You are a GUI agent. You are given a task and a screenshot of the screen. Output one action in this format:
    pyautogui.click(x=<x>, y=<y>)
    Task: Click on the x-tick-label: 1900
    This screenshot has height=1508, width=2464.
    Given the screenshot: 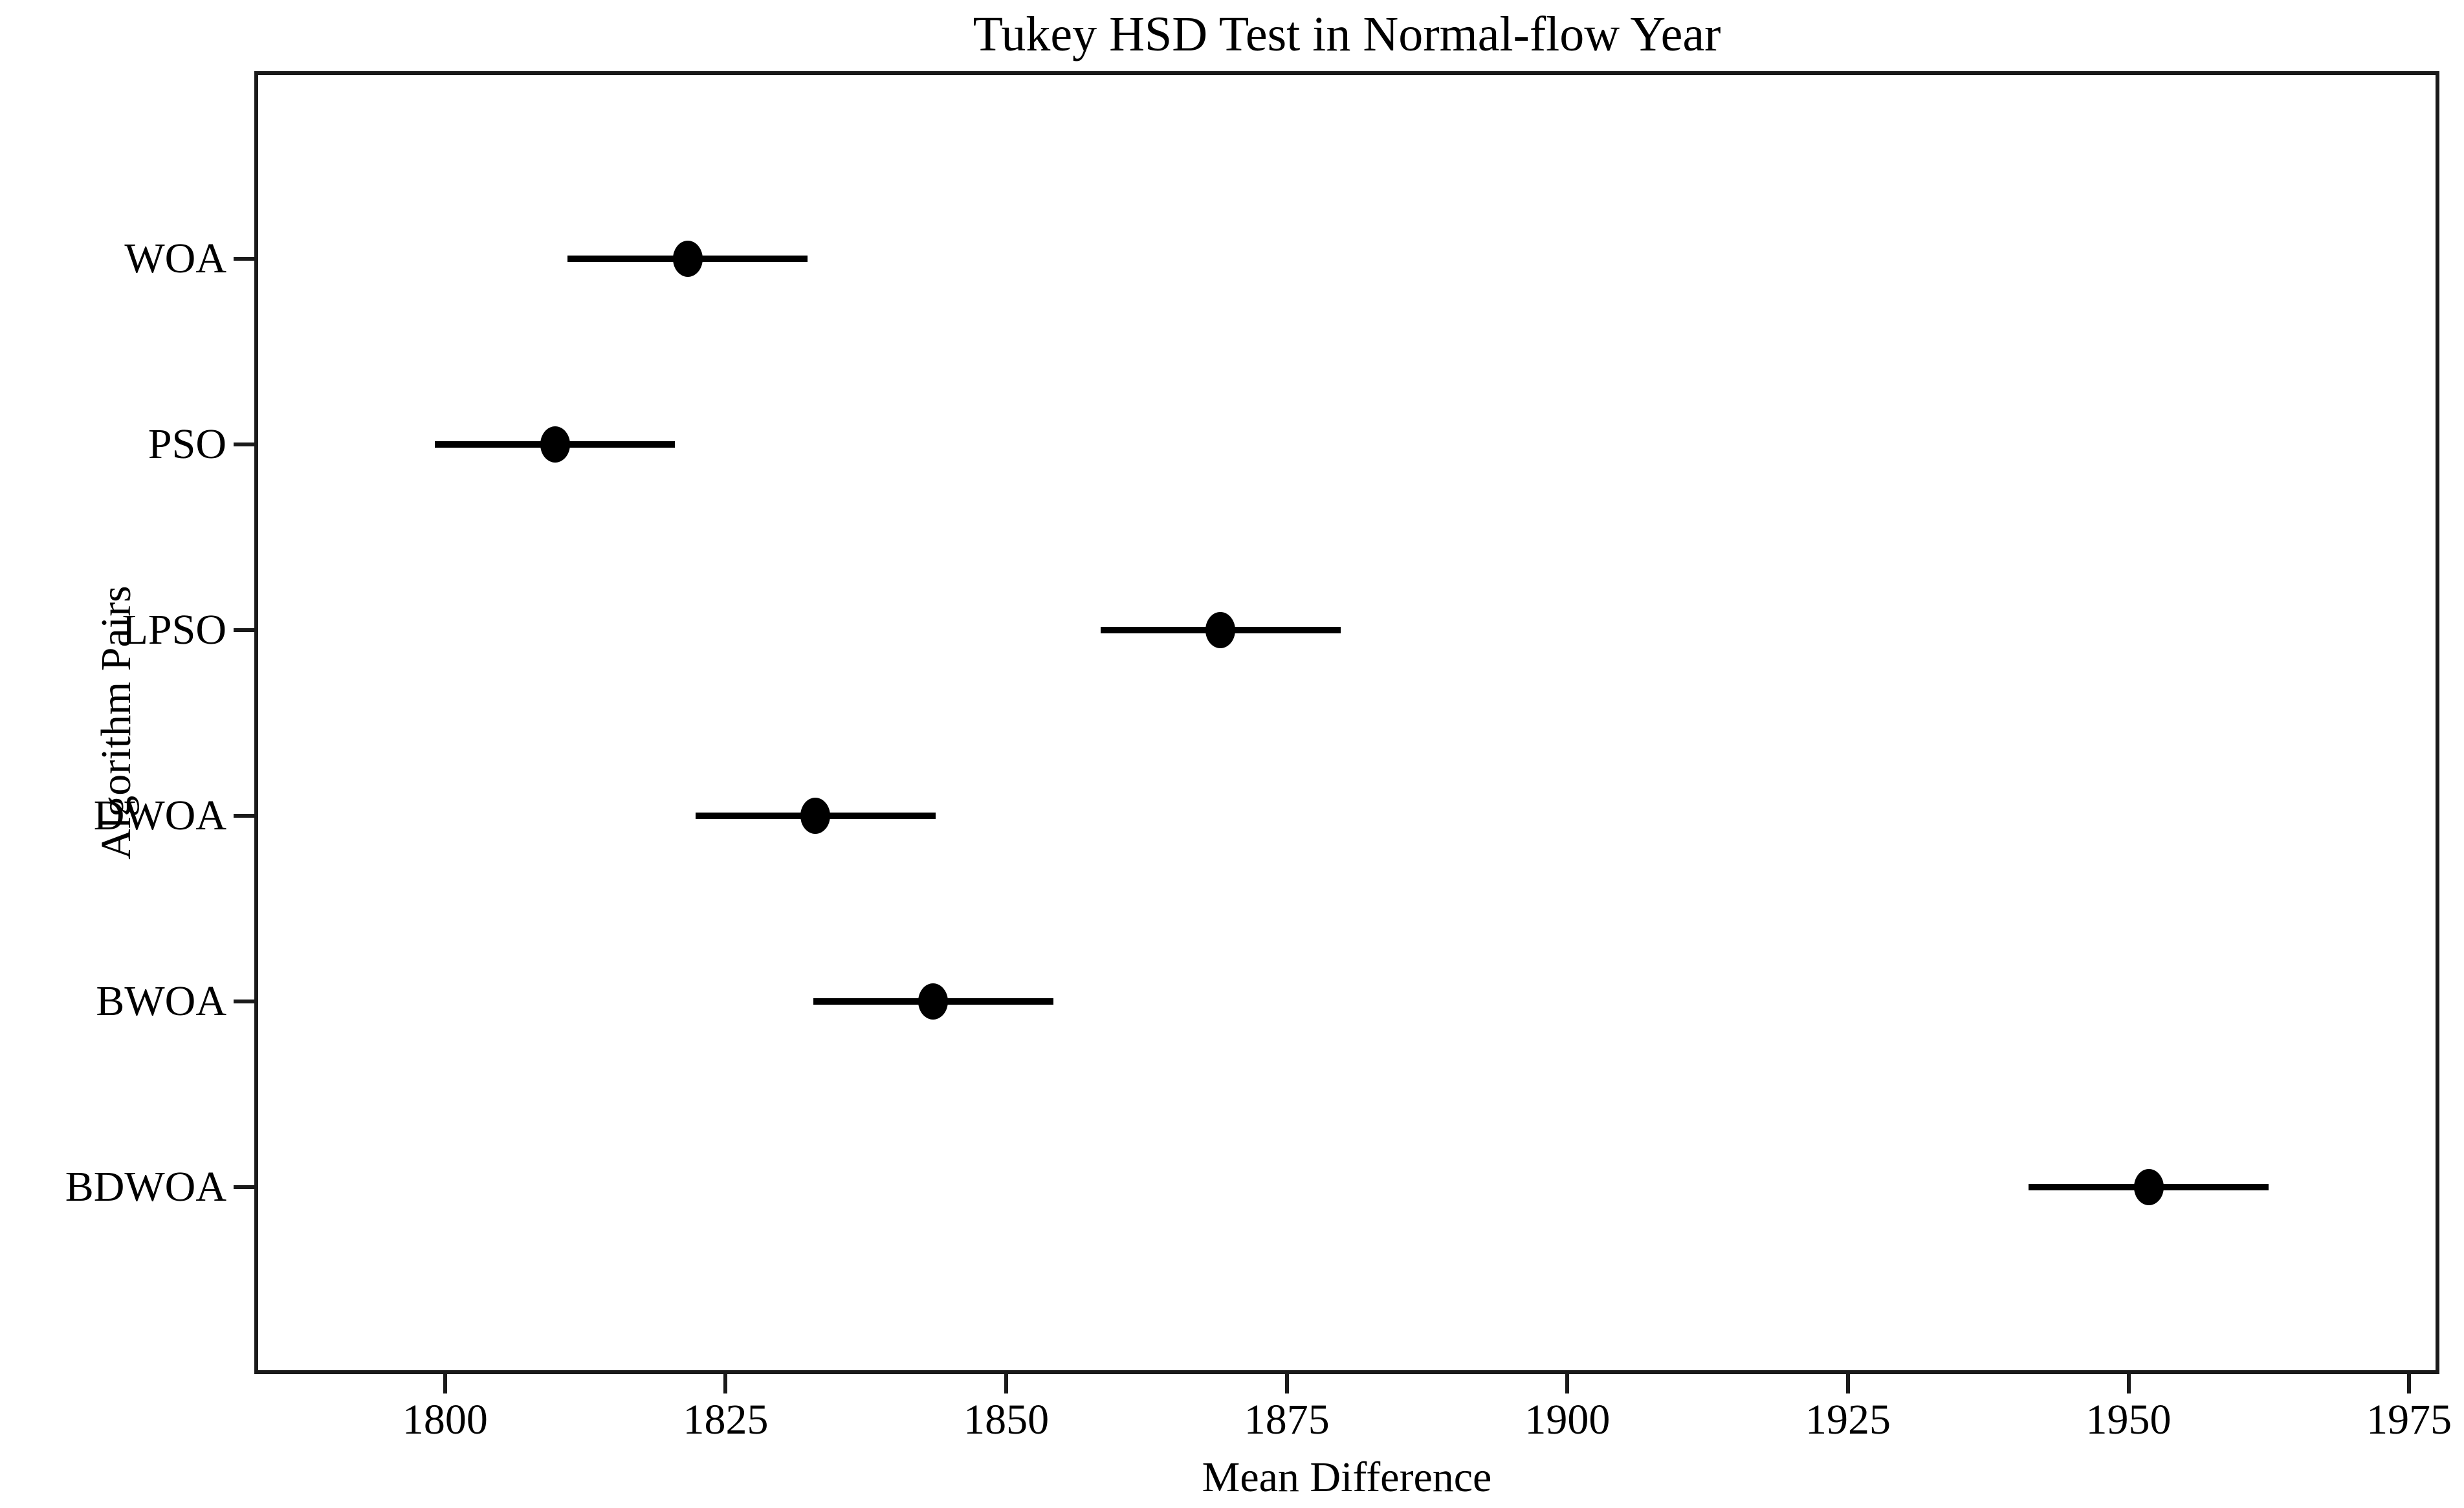 What is the action you would take?
    pyautogui.click(x=1567, y=1419)
    